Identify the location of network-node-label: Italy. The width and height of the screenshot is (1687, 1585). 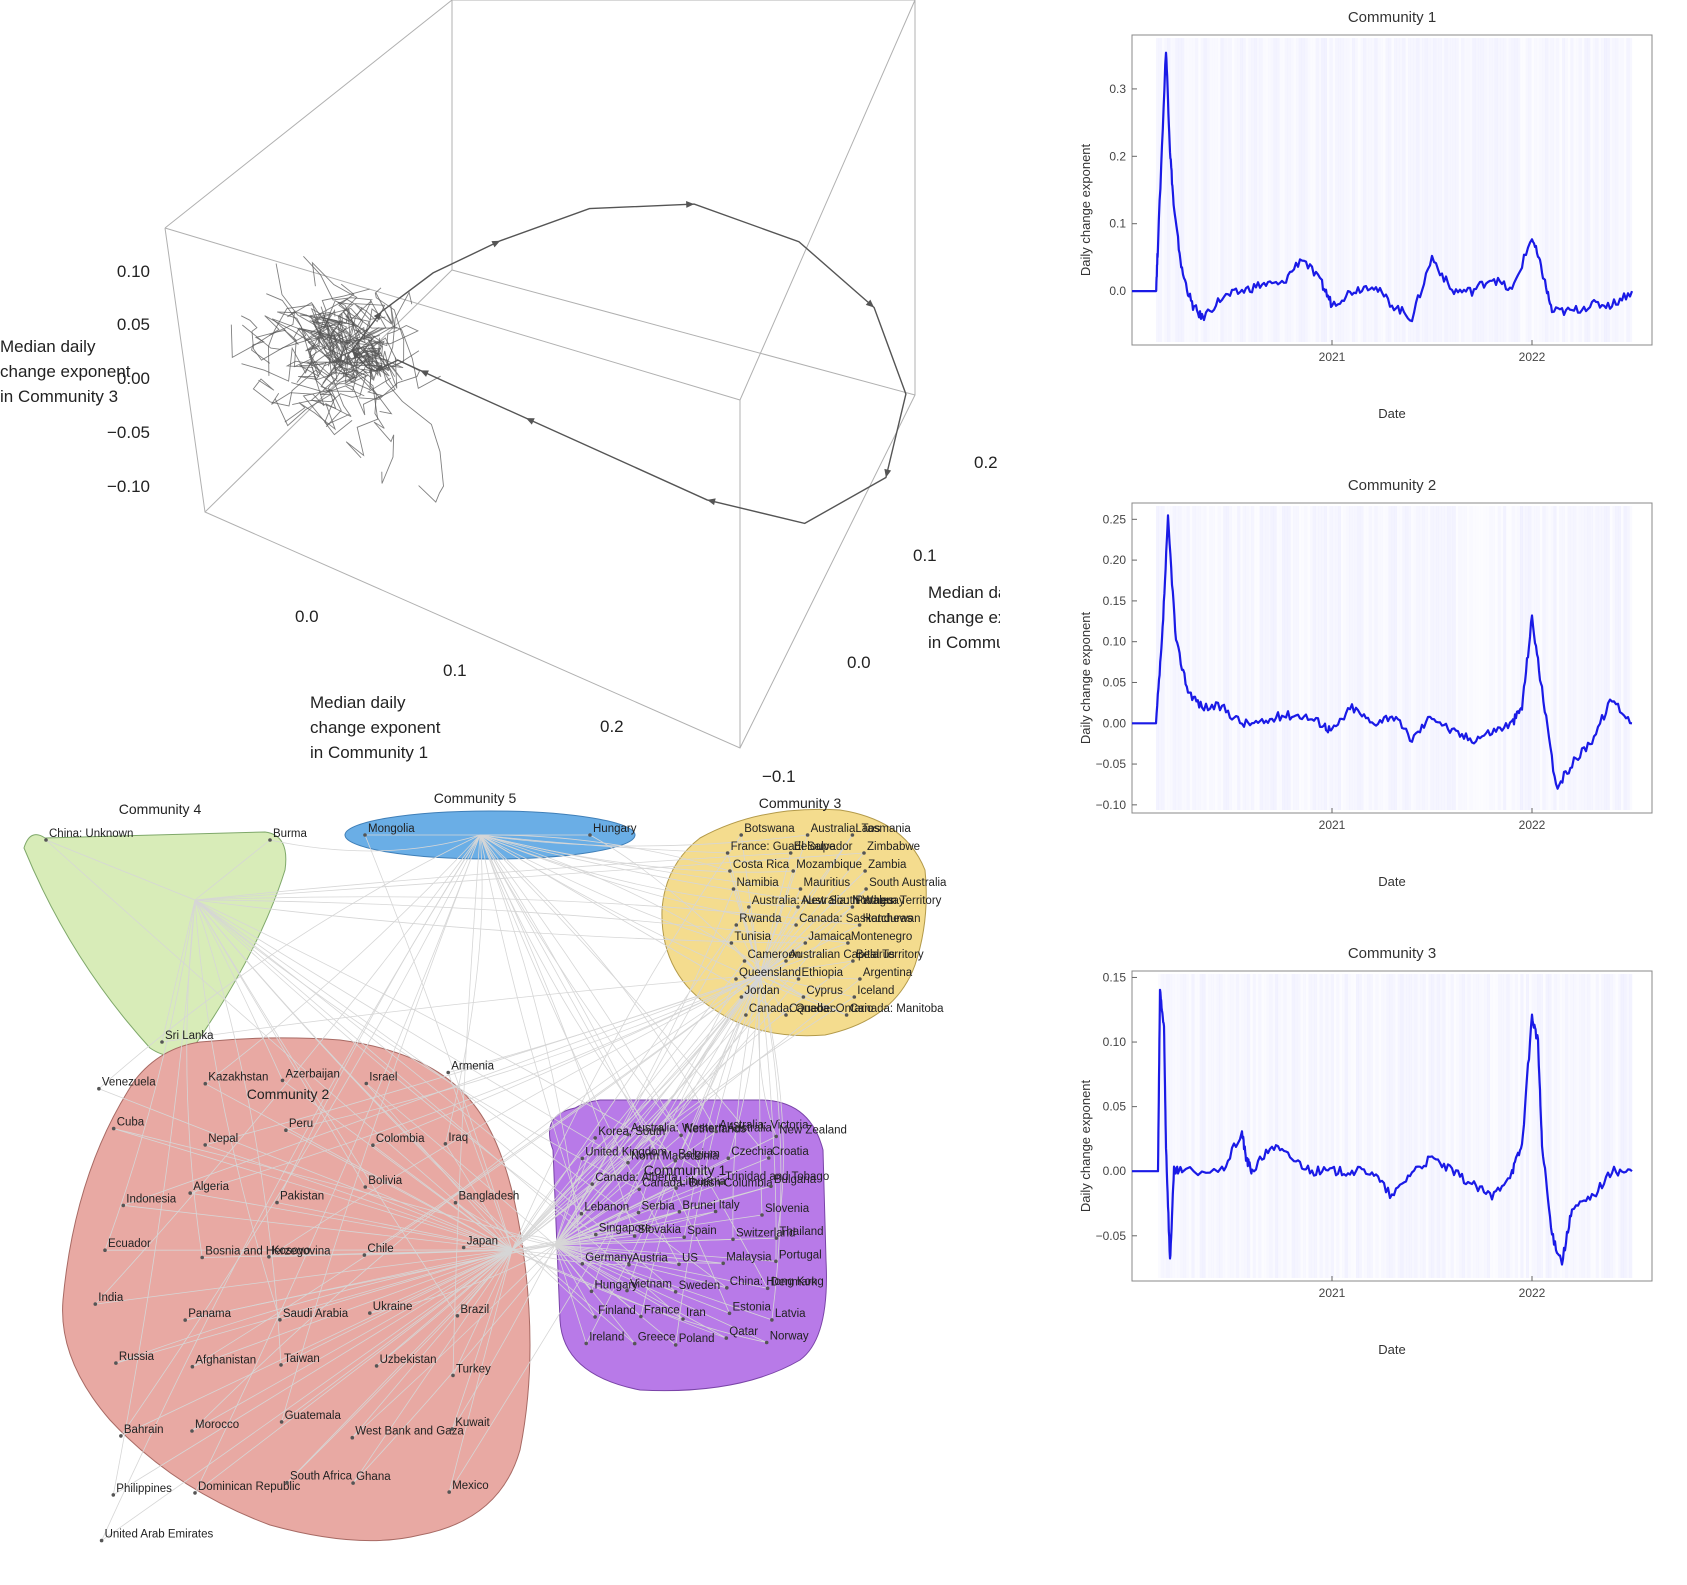
(729, 1206).